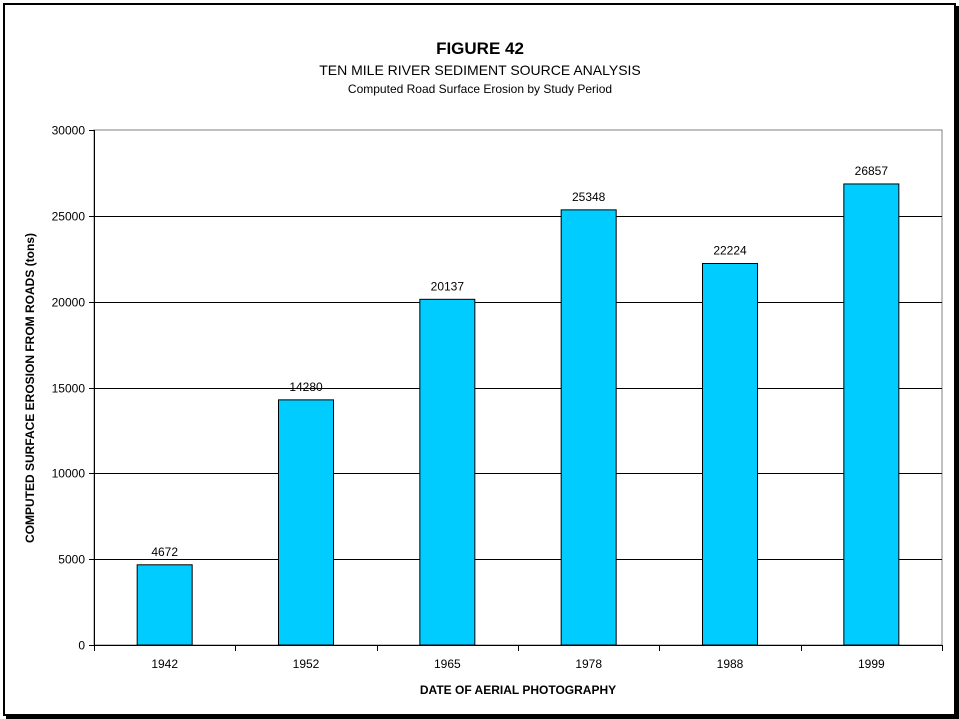  What do you see at coordinates (69, 474) in the screenshot?
I see `y-tick-label: 10000` at bounding box center [69, 474].